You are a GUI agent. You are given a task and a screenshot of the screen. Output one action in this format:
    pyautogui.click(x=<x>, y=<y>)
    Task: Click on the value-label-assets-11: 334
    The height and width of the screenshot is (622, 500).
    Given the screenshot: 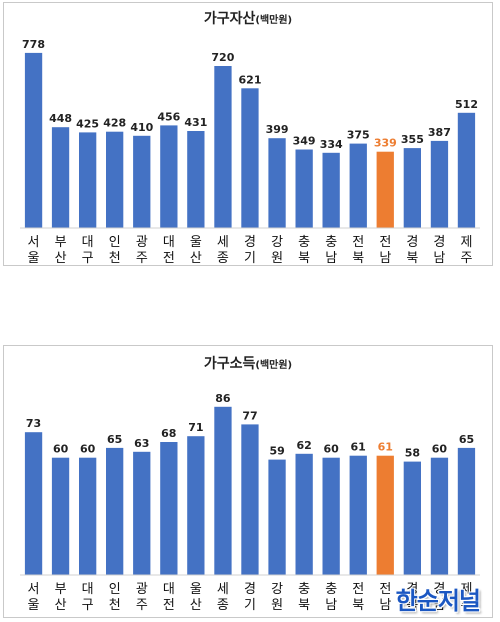 What is the action you would take?
    pyautogui.click(x=331, y=144)
    